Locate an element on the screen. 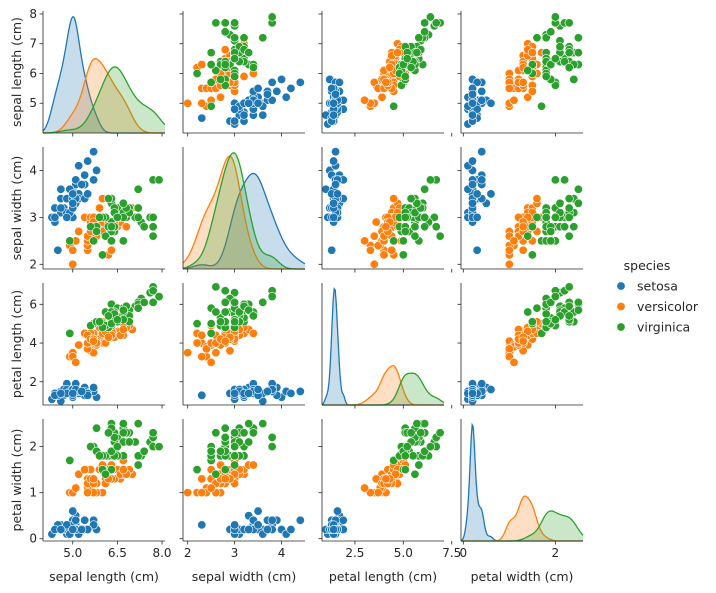  subplot-3-2: 2.5 5.0 7.5 petal length (cm) is located at coordinates (389, 501).